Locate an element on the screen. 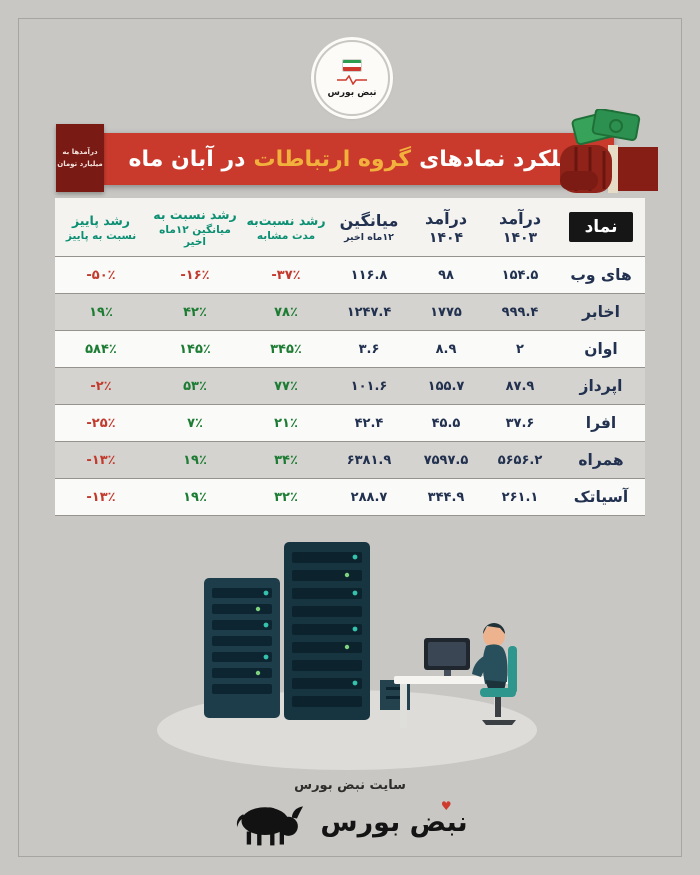  growth-same-cell: ۷۷٪ is located at coordinates (286, 386).